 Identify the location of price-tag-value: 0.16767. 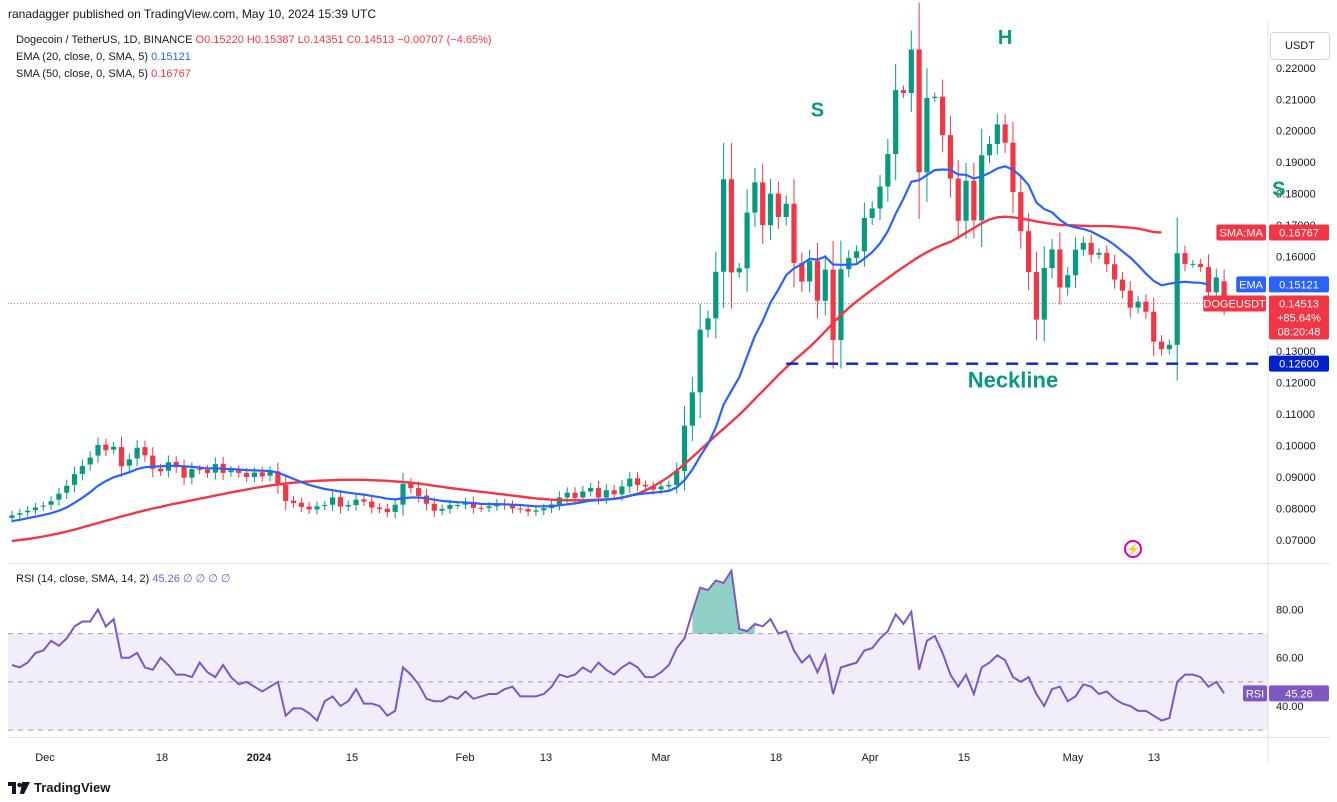
(1299, 234).